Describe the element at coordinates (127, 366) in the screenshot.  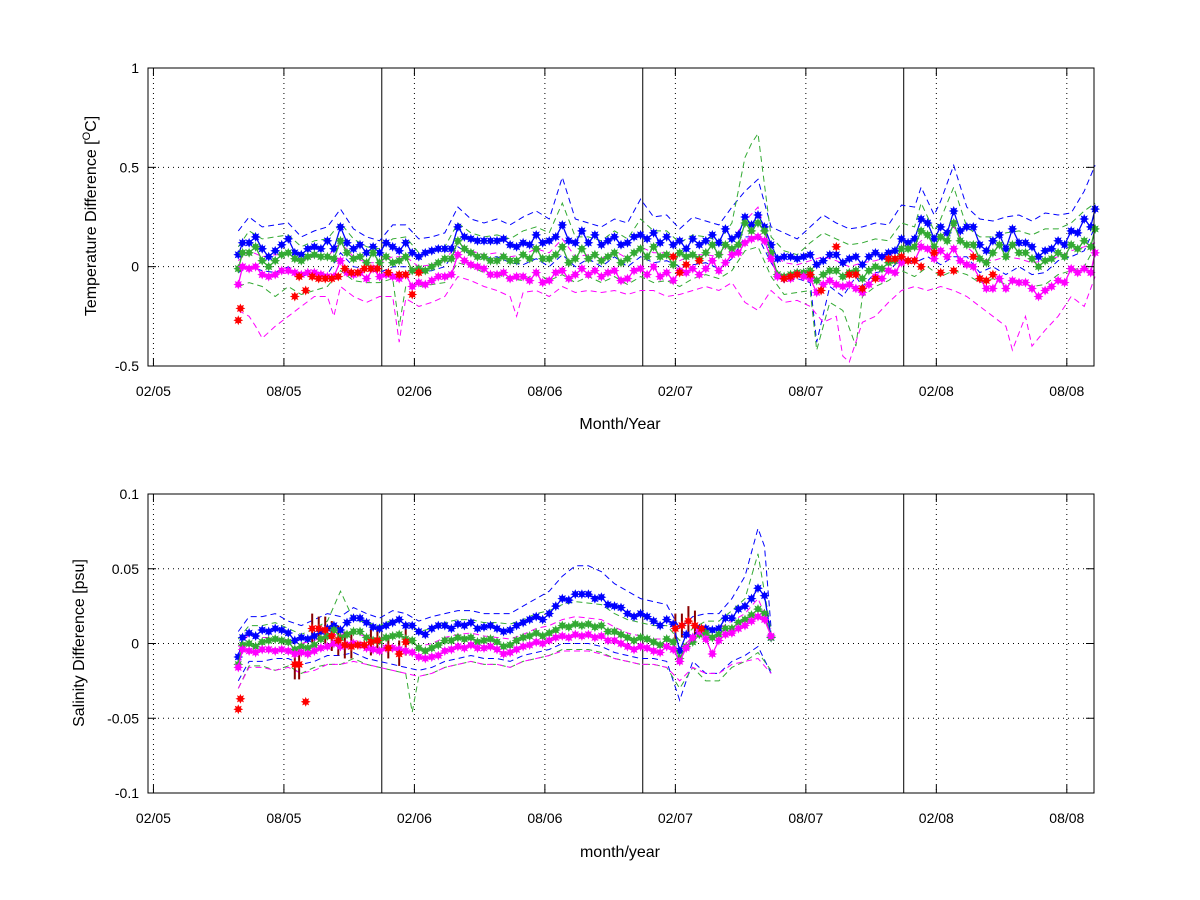
I see `temperature-y-tick-label: -0.5` at that location.